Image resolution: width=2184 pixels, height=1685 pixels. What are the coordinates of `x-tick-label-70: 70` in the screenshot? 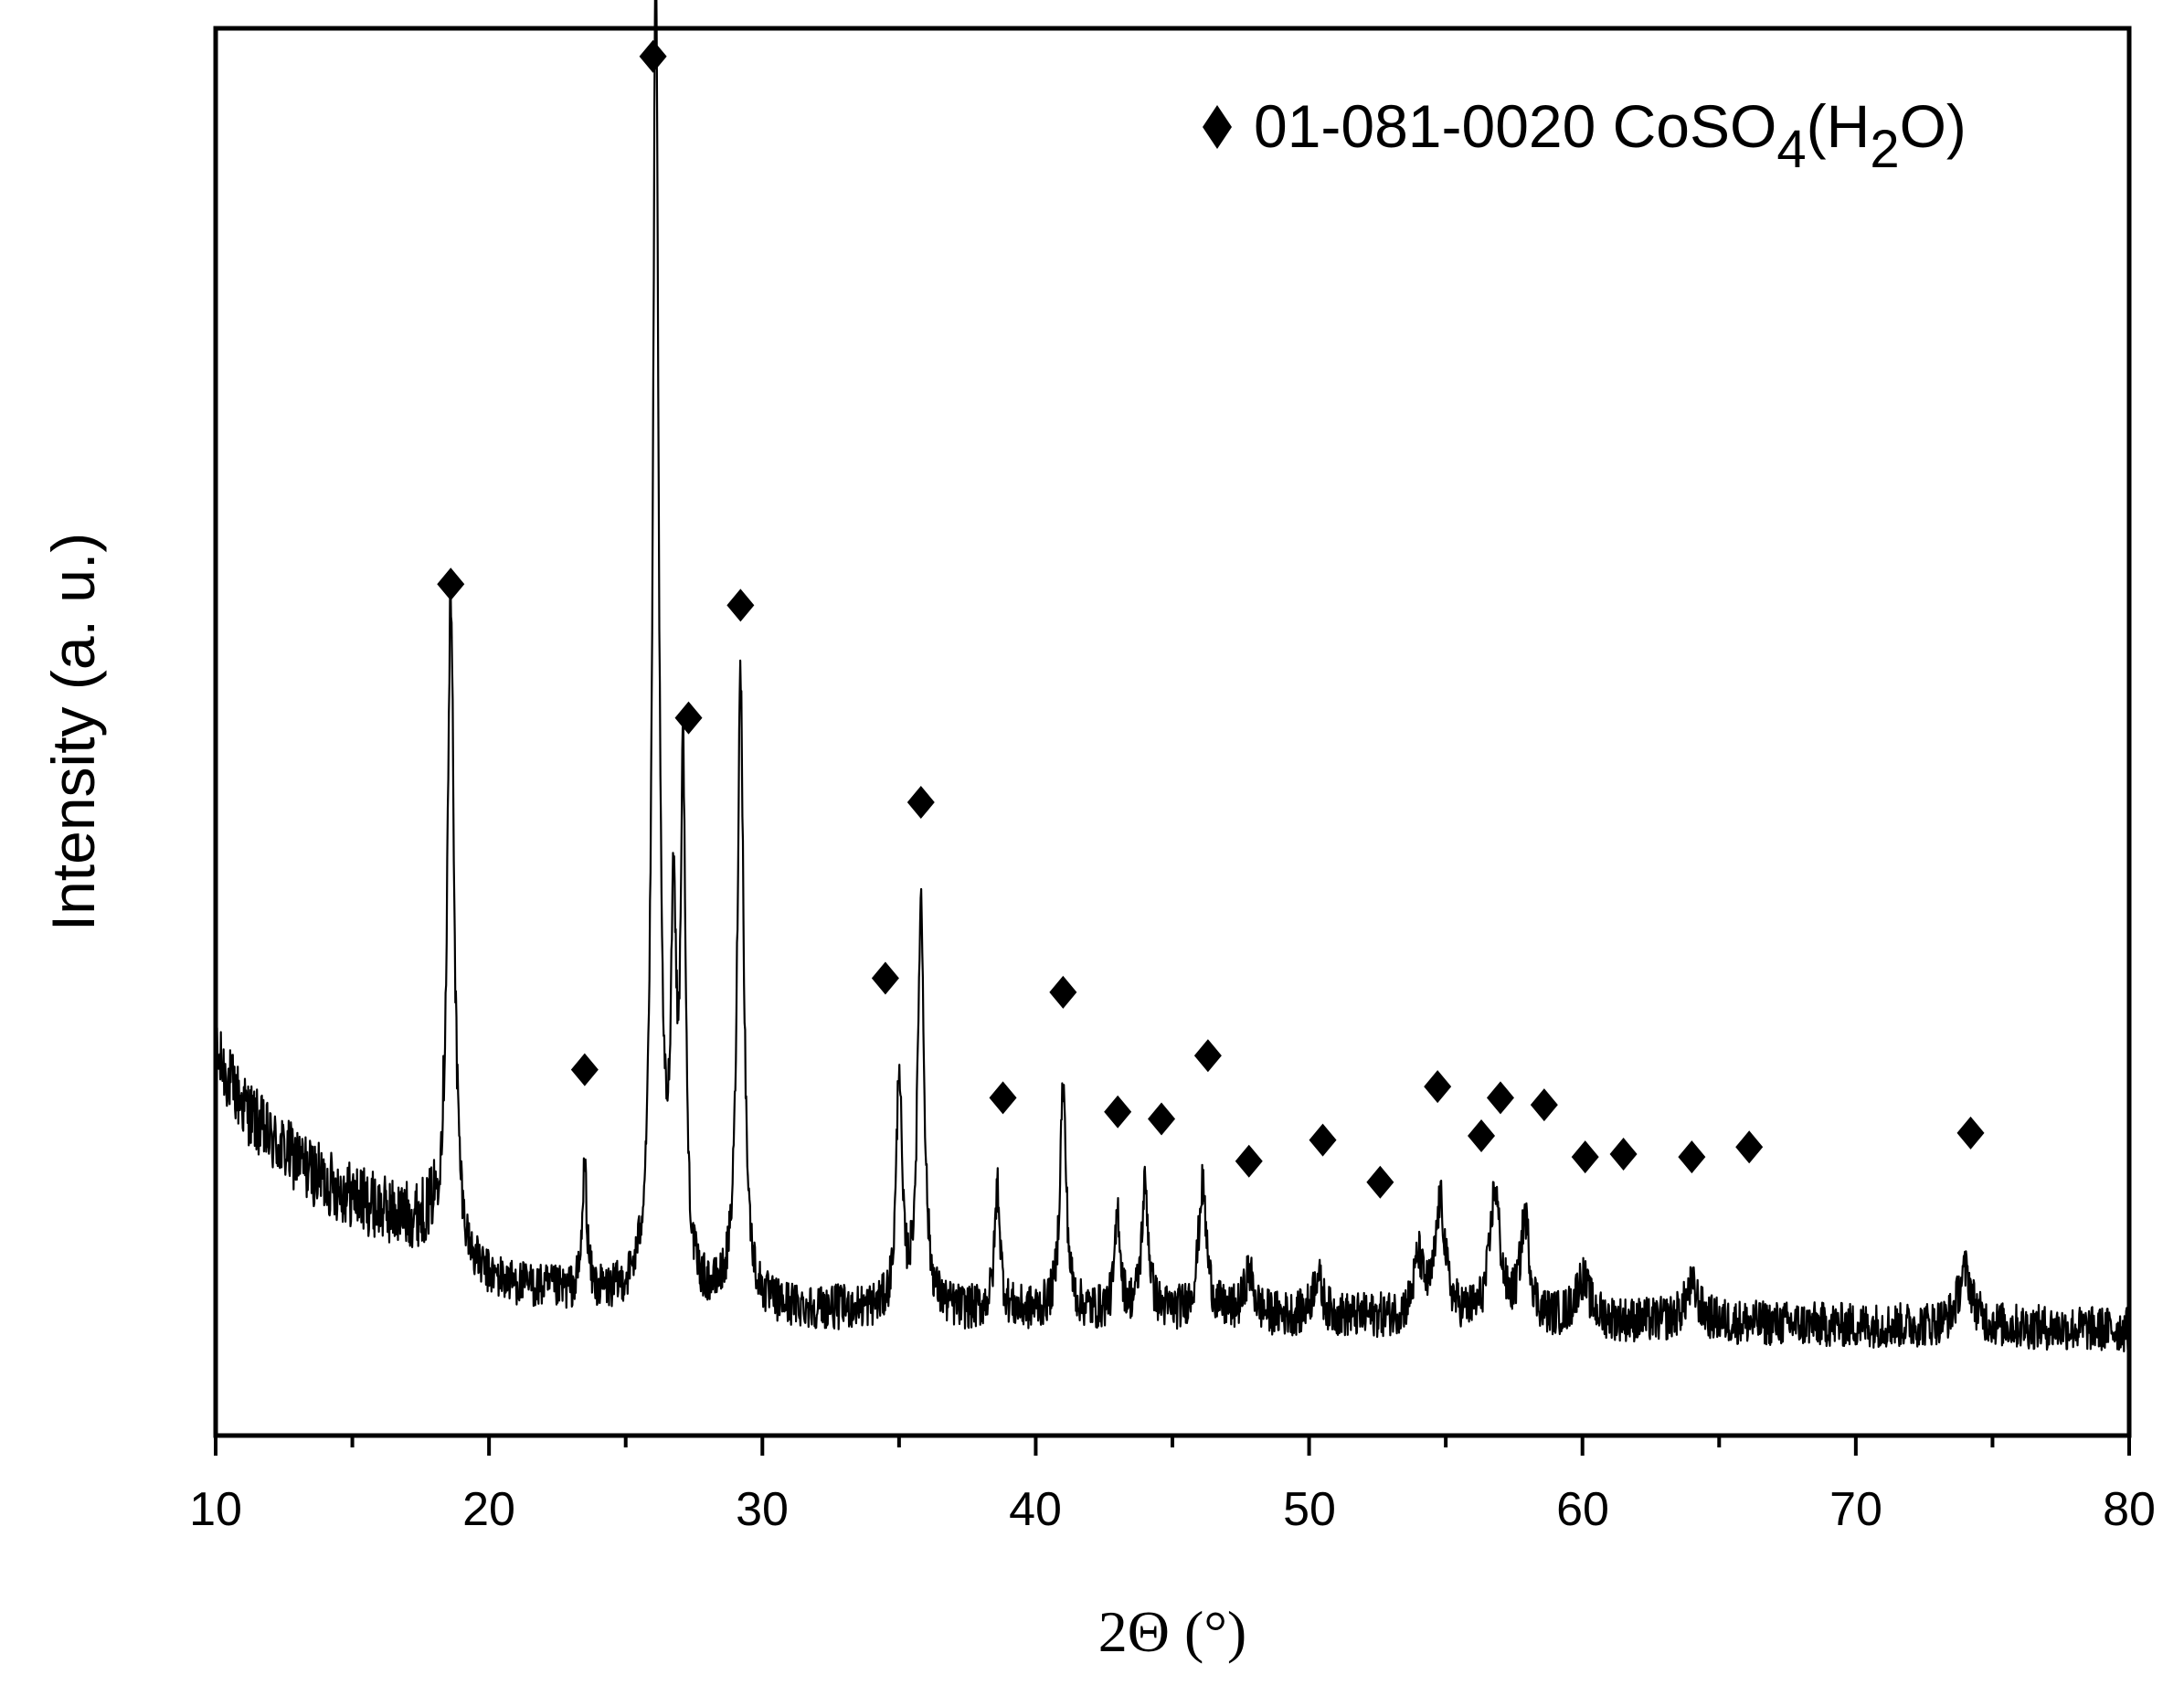 It's located at (1856, 1509).